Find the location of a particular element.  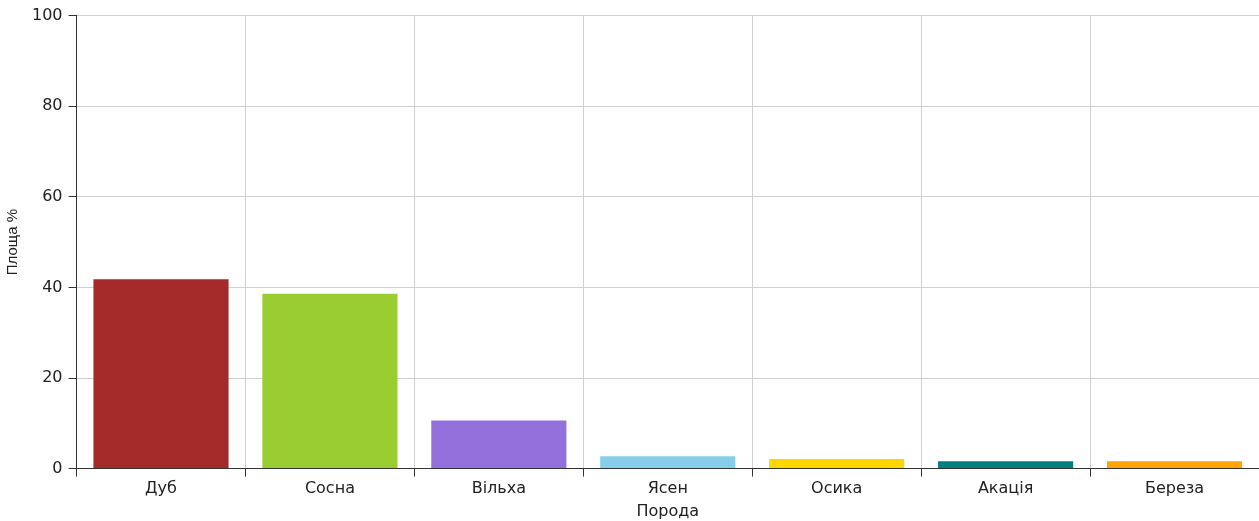

x-tick-label: Осика is located at coordinates (837, 488).